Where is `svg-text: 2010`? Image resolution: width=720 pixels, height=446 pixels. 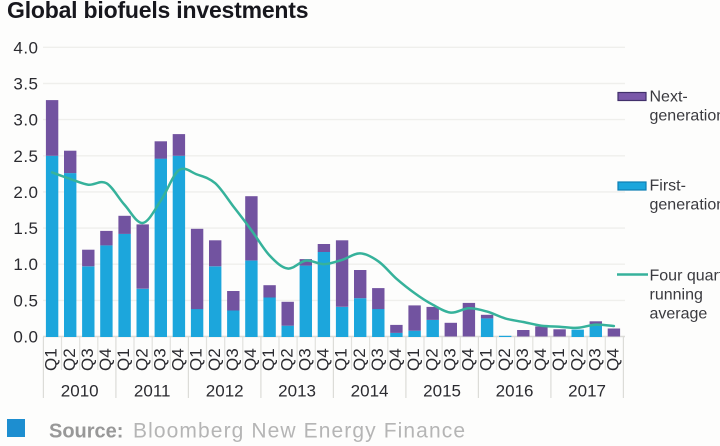 svg-text: 2010 is located at coordinates (80, 391).